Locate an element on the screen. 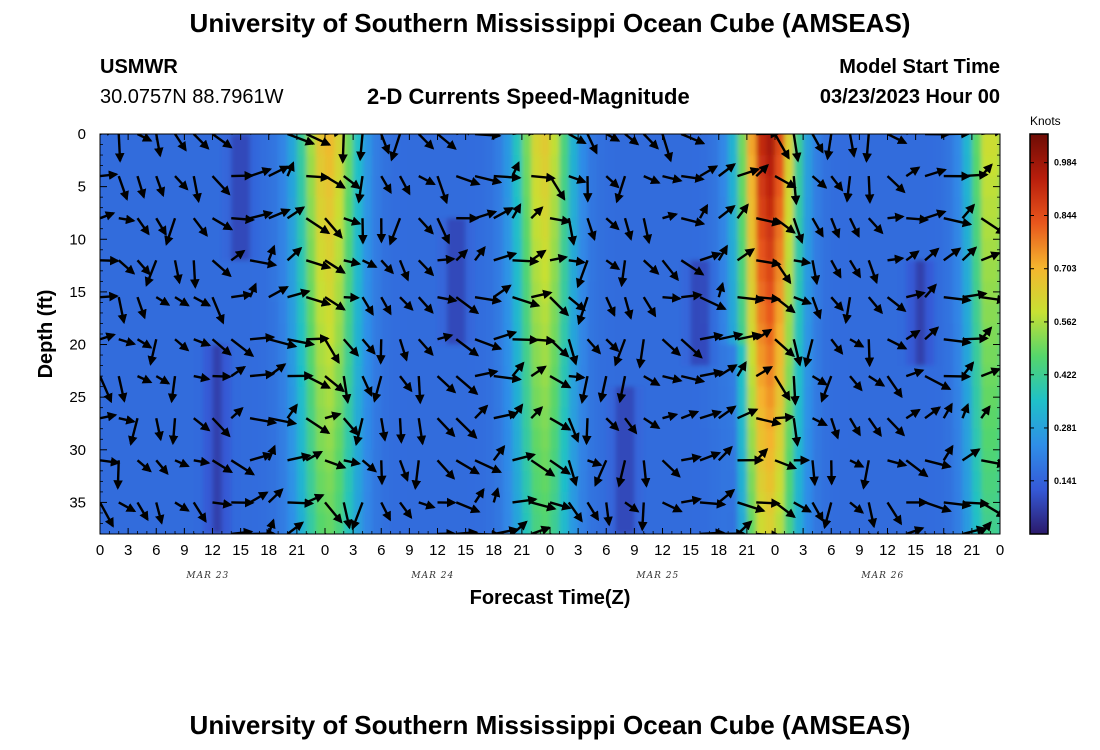  x-tick-label: 21 is located at coordinates (972, 550).